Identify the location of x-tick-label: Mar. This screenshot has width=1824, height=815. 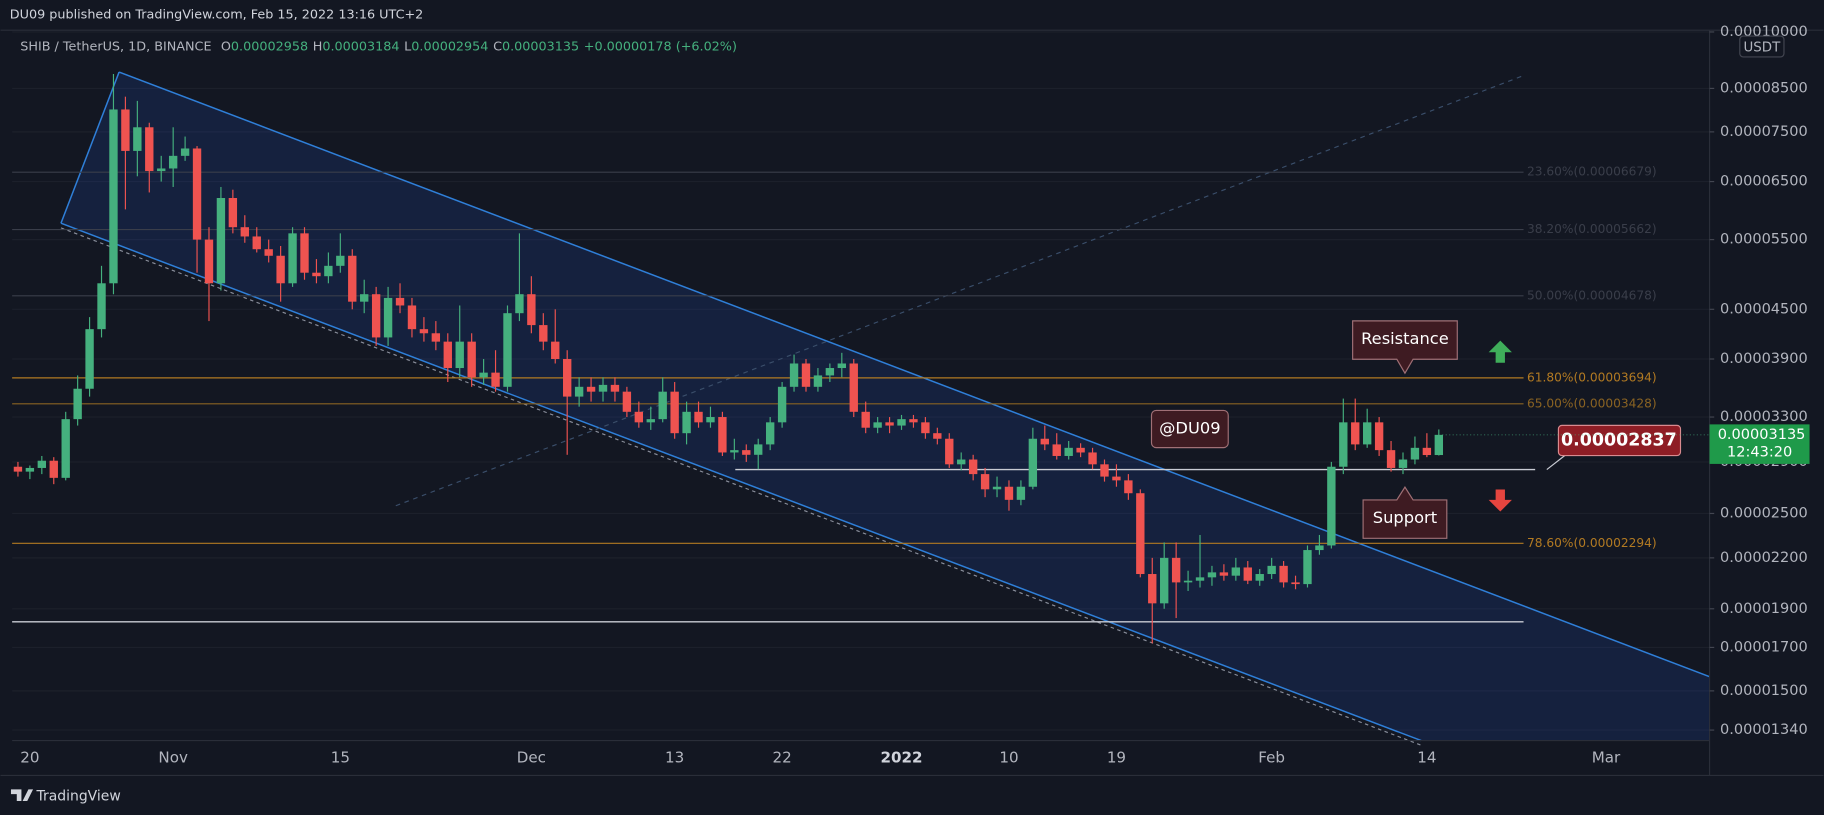
(1606, 758).